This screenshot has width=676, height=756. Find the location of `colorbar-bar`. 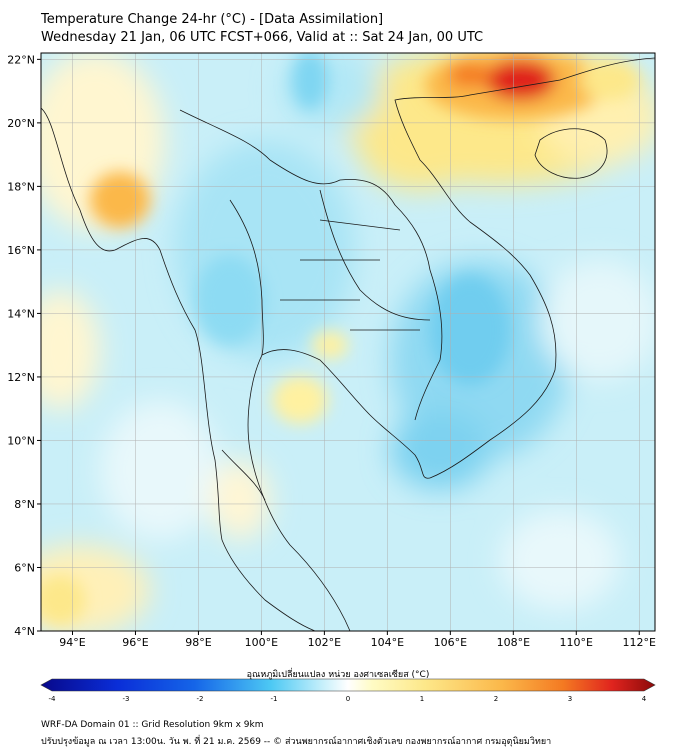

colorbar-bar is located at coordinates (348, 685).